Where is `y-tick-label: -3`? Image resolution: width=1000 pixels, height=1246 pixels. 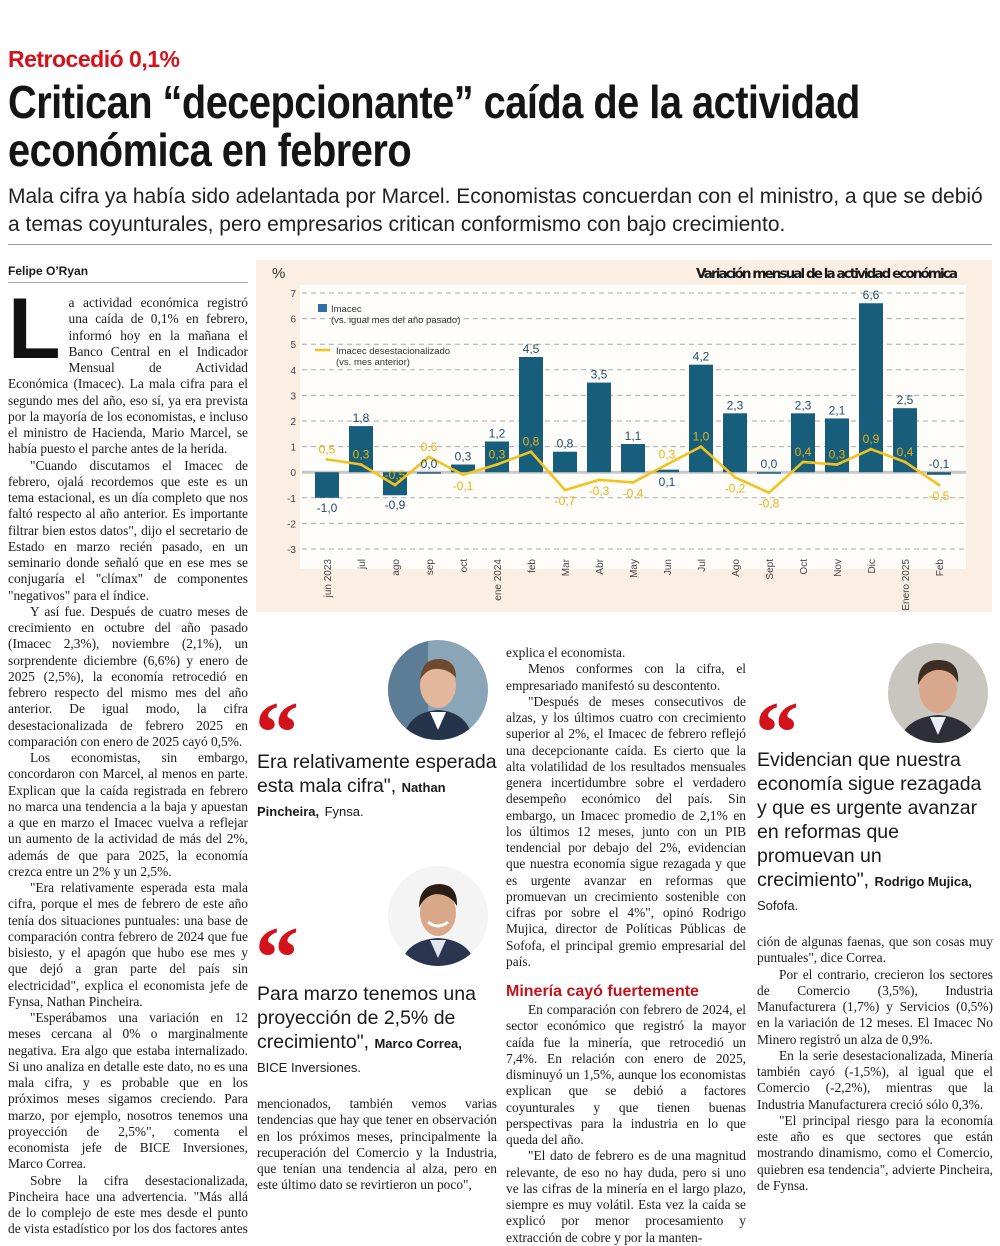
y-tick-label: -3 is located at coordinates (291, 550).